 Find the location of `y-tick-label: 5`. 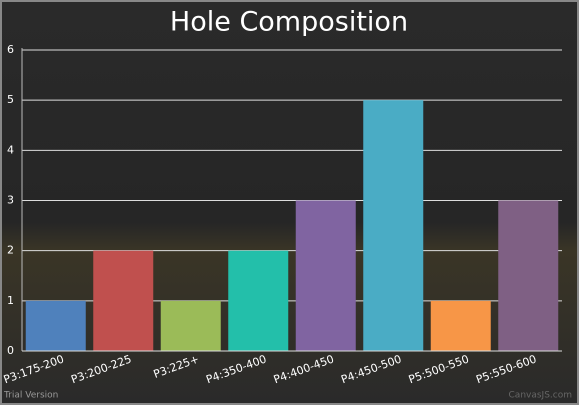

y-tick-label: 5 is located at coordinates (10, 99).